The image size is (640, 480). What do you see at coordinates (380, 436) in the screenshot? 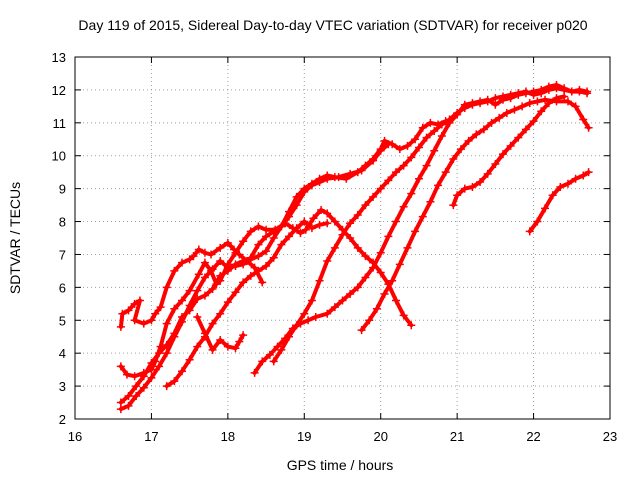
I see `x-tick-label: 20` at bounding box center [380, 436].